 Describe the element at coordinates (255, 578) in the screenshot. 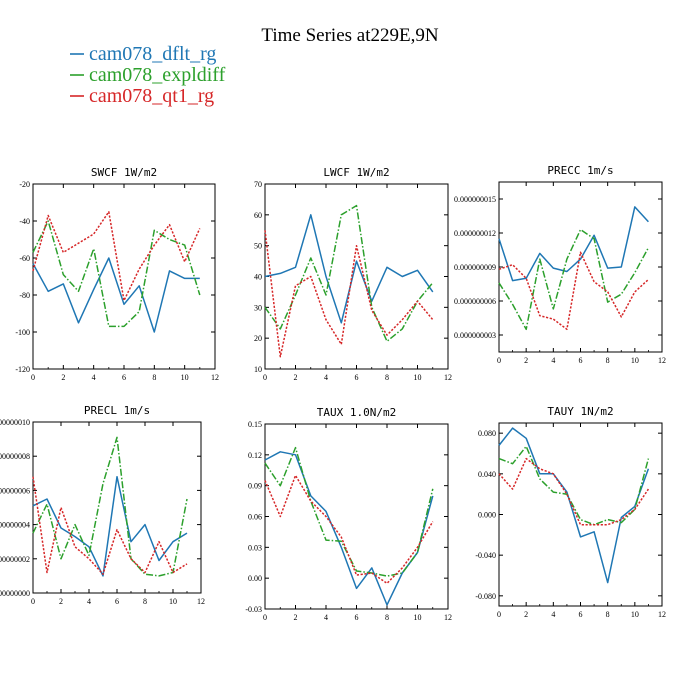

I see `y-tick-label: 0.00` at that location.